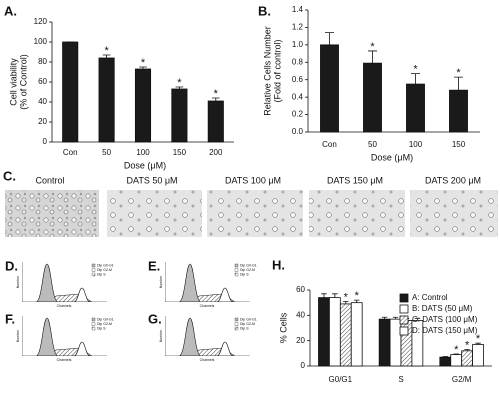 Image resolution: width=500 pixels, height=394 pixels. What do you see at coordinates (298, 114) in the screenshot?
I see `y-tick-label: 0.2` at bounding box center [298, 114].